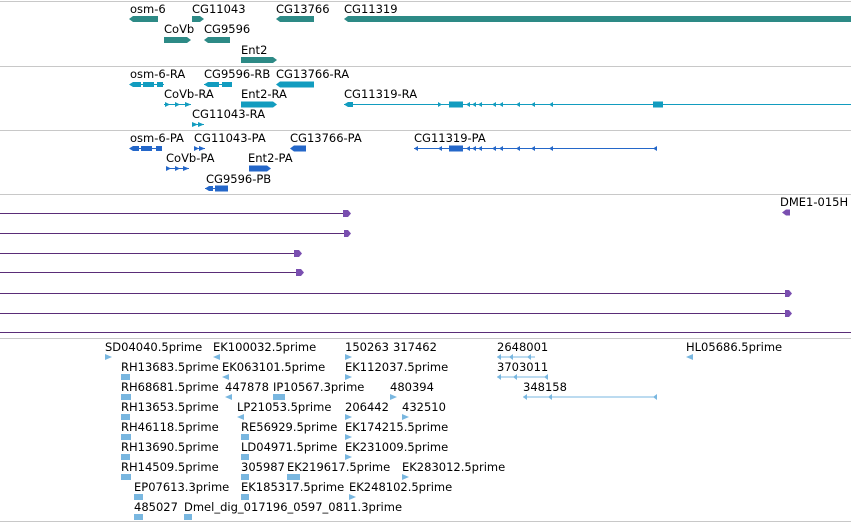 The height and width of the screenshot is (522, 851). What do you see at coordinates (170, 447) in the screenshot?
I see `est-label: RH13690.5prime` at bounding box center [170, 447].